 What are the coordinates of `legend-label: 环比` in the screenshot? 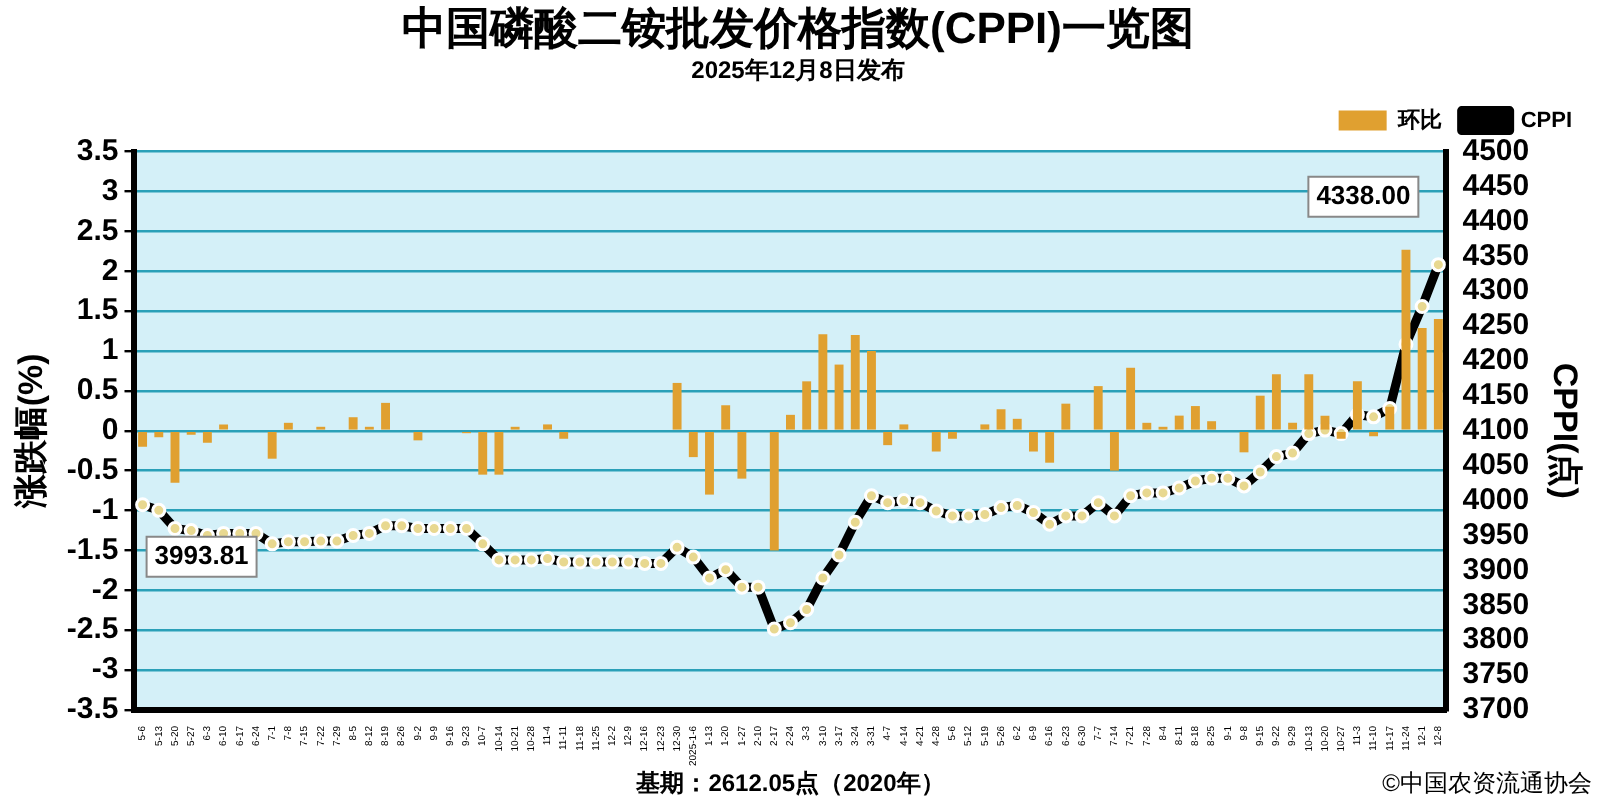 It's located at (1418, 119).